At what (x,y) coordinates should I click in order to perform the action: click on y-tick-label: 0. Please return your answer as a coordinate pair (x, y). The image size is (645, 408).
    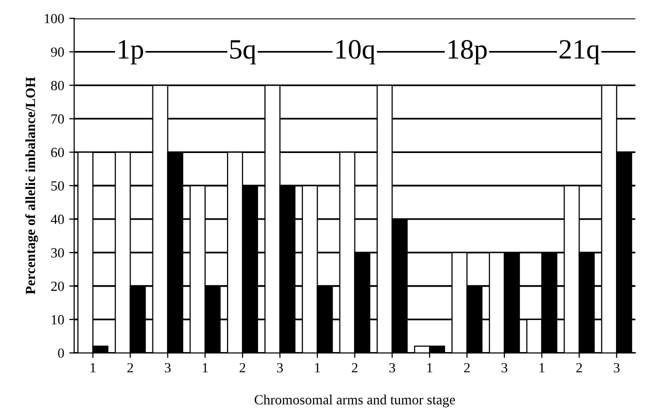
    Looking at the image, I should click on (61, 353).